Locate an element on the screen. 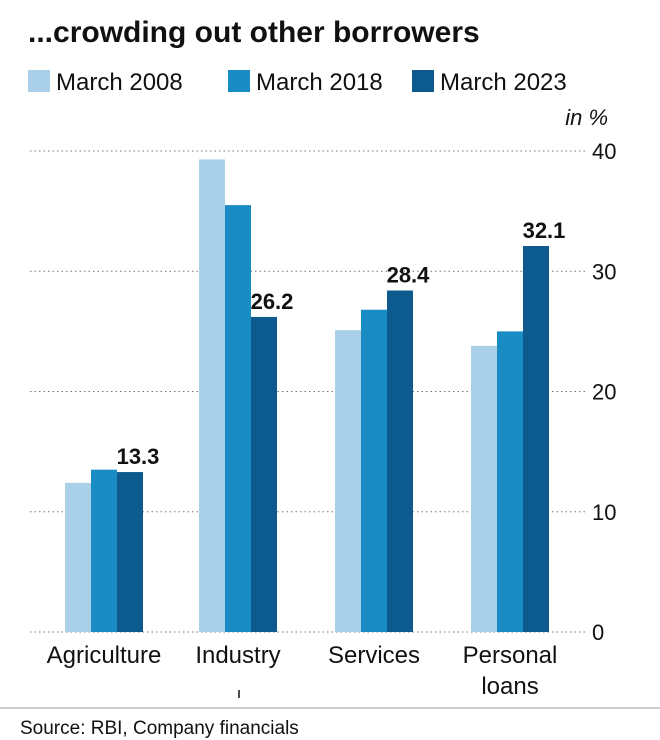 The image size is (660, 740). category-labels: Agriculture Industry Services Personal loans is located at coordinates (302, 671).